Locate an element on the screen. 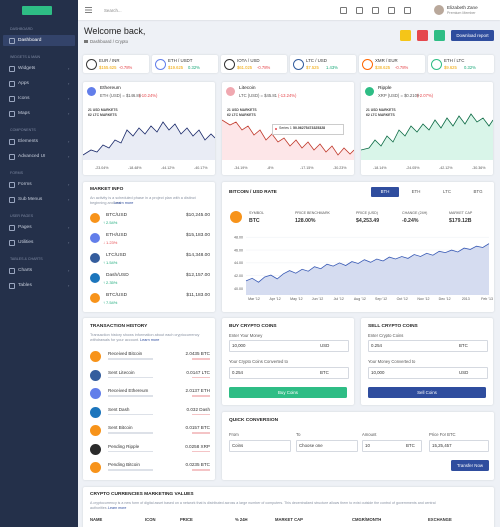 The image size is (500, 527). sell-button: Sell Coins is located at coordinates (427, 392).